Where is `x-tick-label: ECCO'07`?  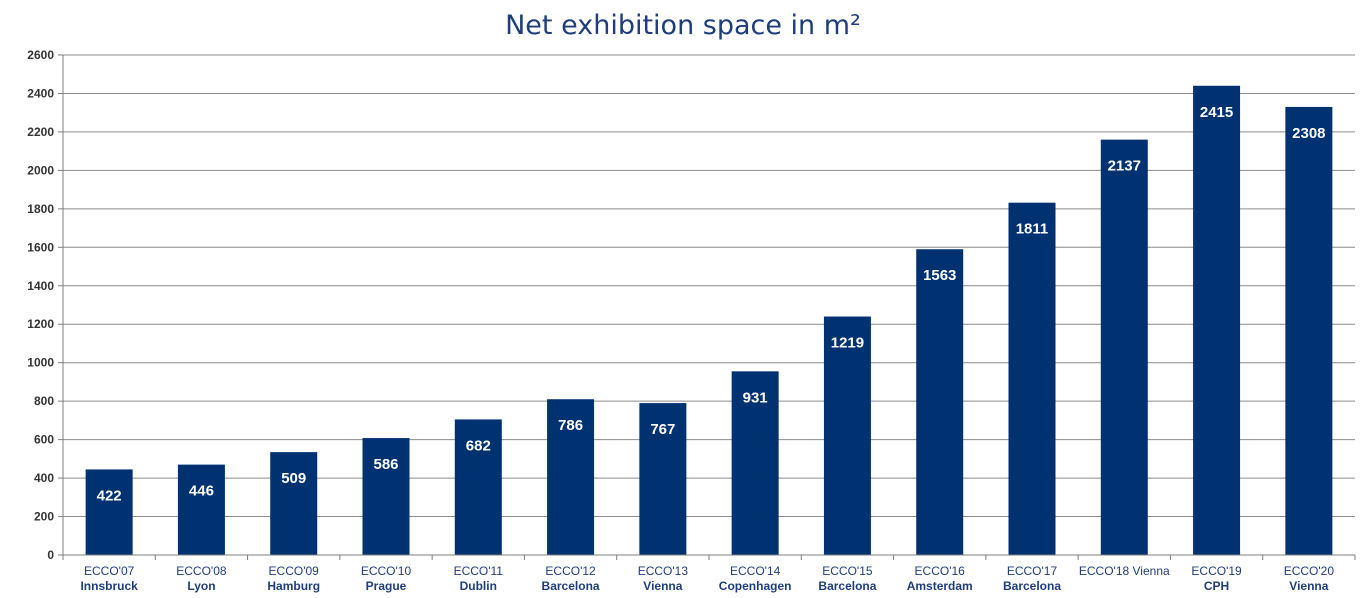
x-tick-label: ECCO'07 is located at coordinates (109, 571).